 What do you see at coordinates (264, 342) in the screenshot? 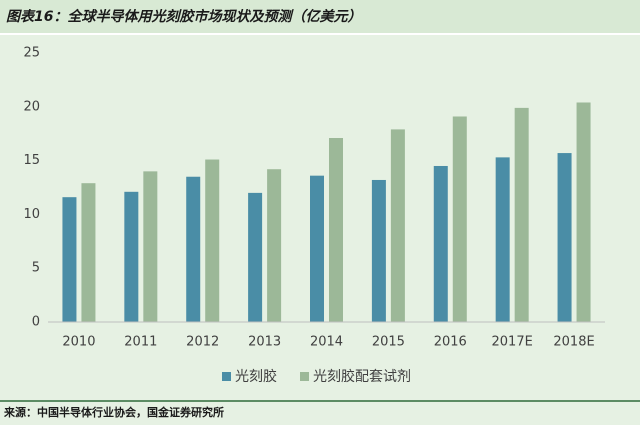
I see `x-tick-label: 2013` at bounding box center [264, 342].